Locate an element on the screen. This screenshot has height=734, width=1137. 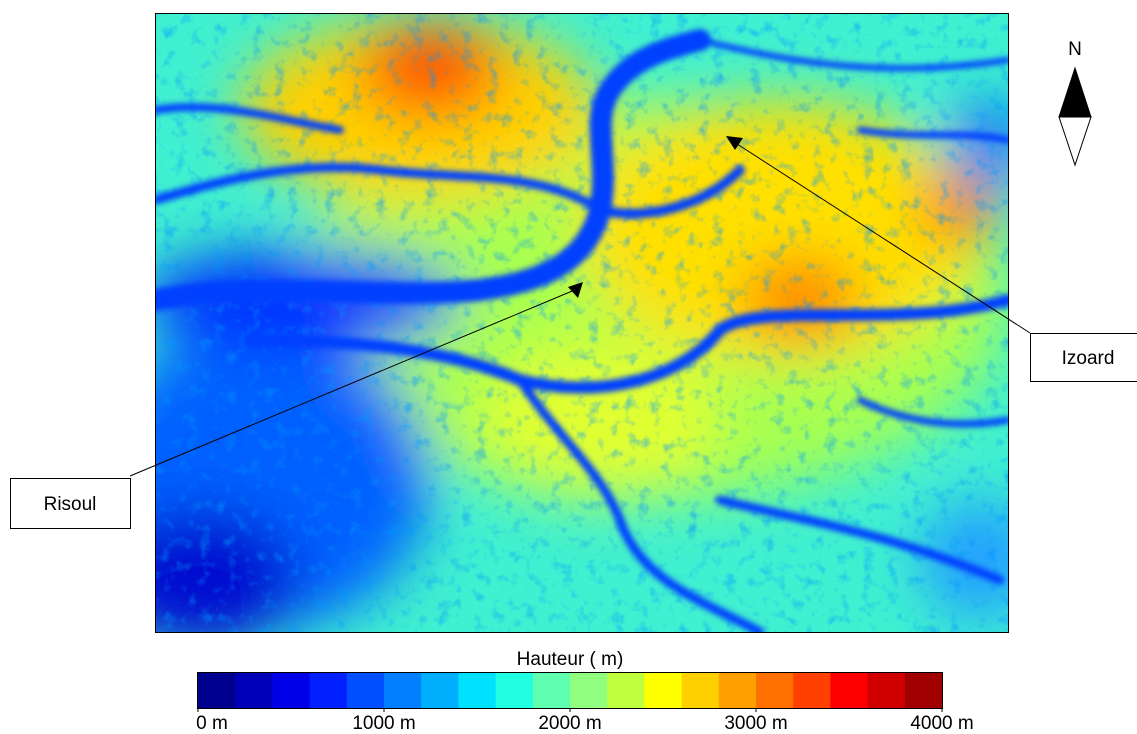
north-label: N is located at coordinates (1075, 49).